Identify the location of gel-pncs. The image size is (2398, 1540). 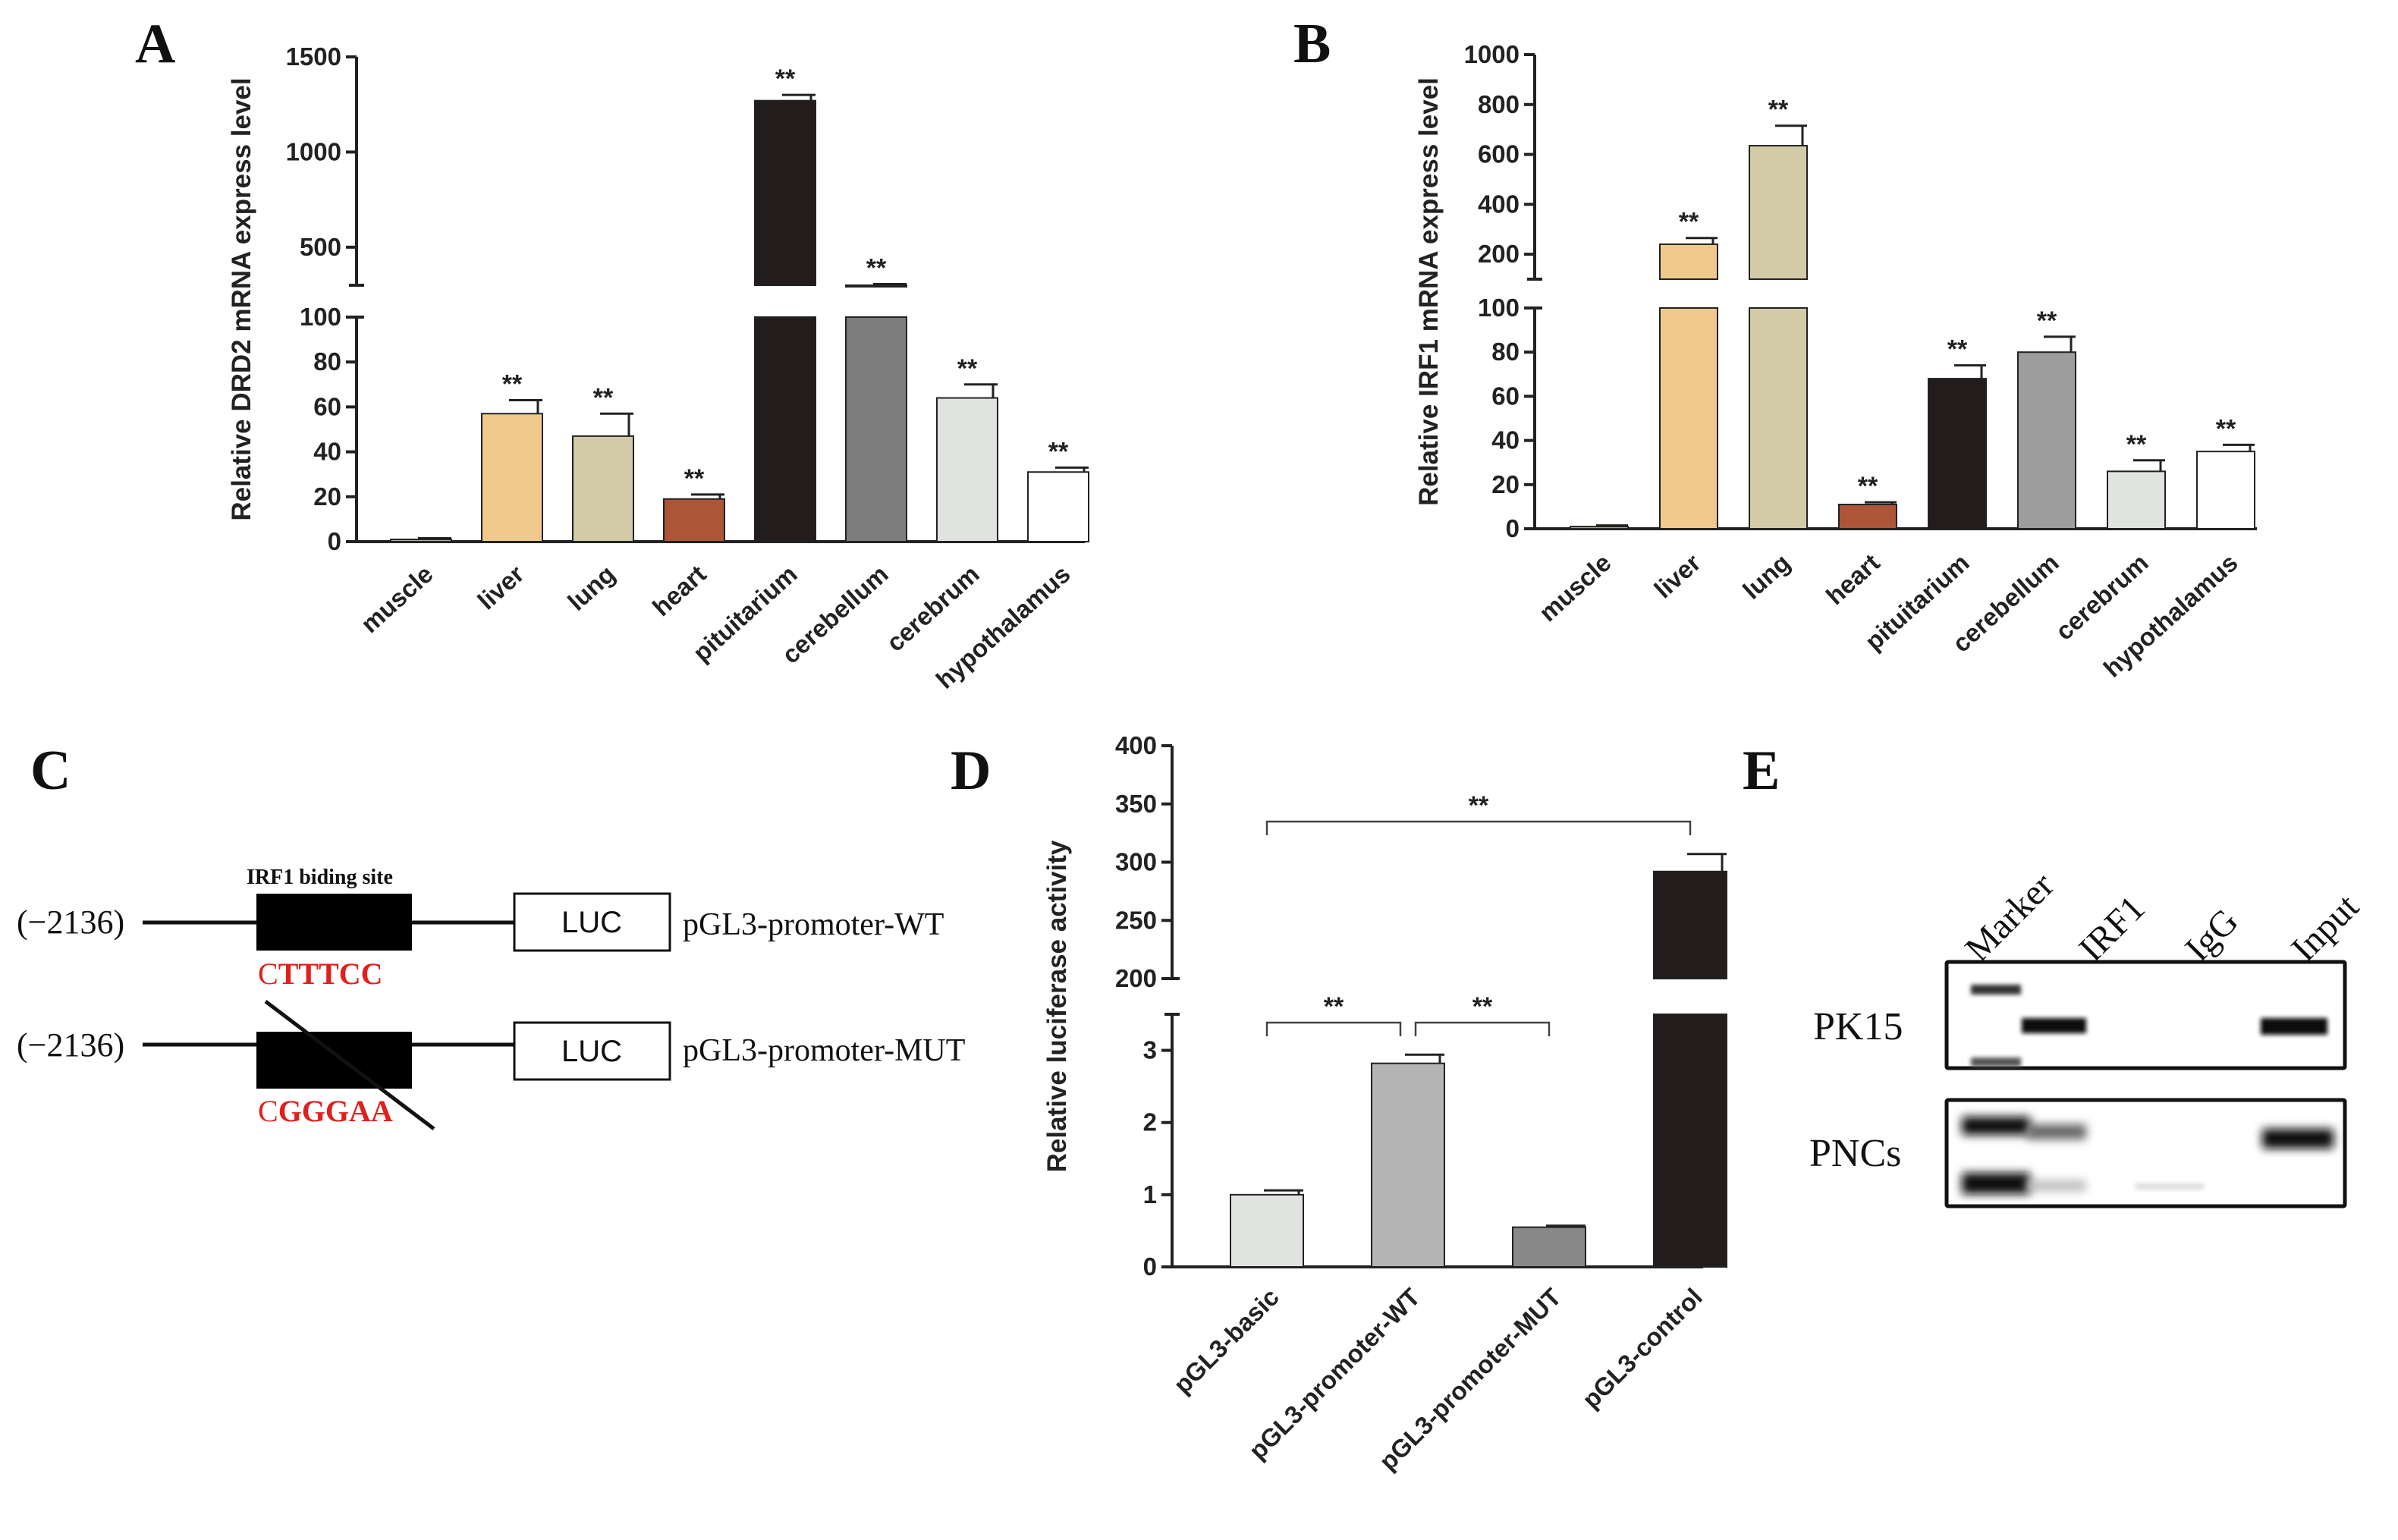
(2145, 1153).